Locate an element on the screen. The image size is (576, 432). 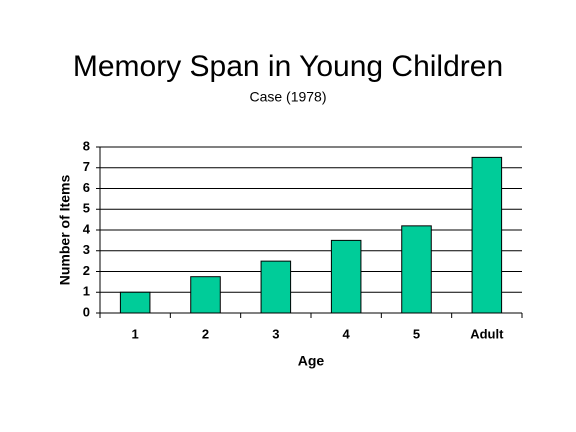
chart-subtitle: Case (1978) is located at coordinates (287, 97).